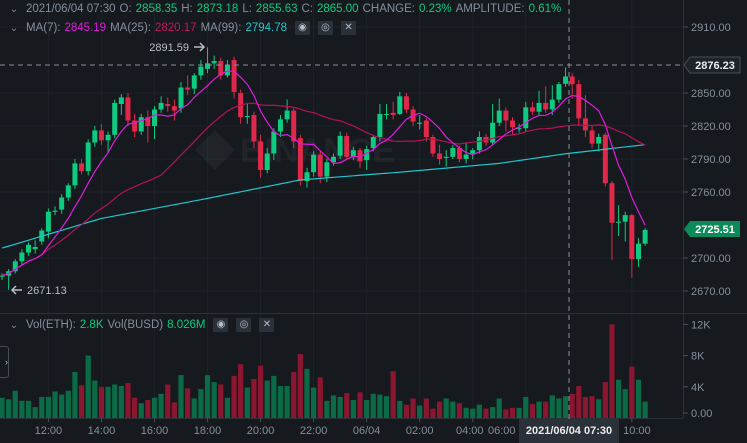 The image size is (747, 443). I want to click on time-tick-label: 14:00, so click(102, 431).